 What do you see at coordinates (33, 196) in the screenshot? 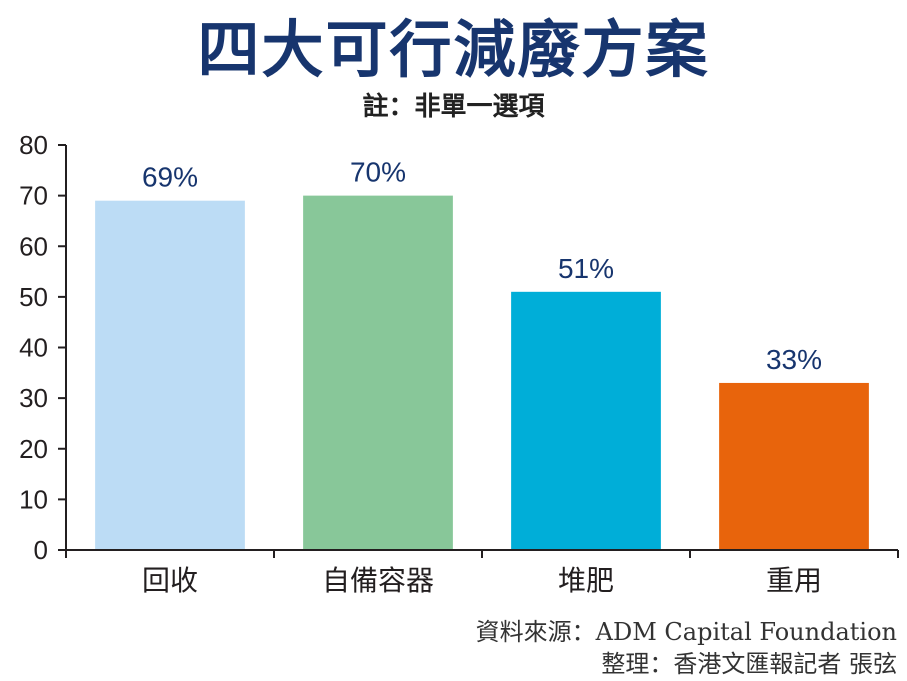
I see `y-tick-label: 70` at bounding box center [33, 196].